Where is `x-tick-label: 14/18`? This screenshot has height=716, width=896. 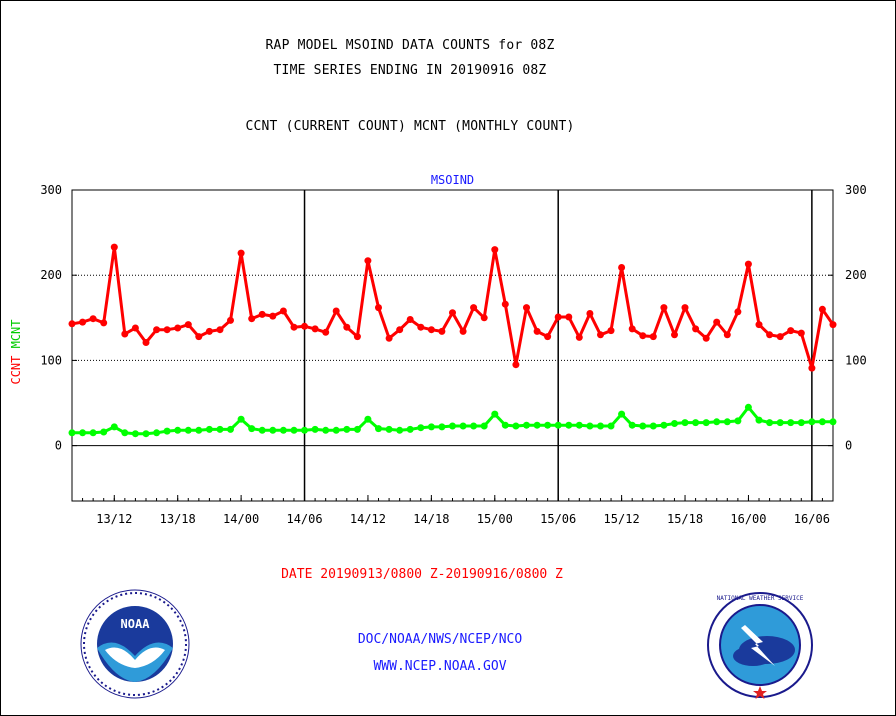 x-tick-label: 14/18 is located at coordinates (431, 519).